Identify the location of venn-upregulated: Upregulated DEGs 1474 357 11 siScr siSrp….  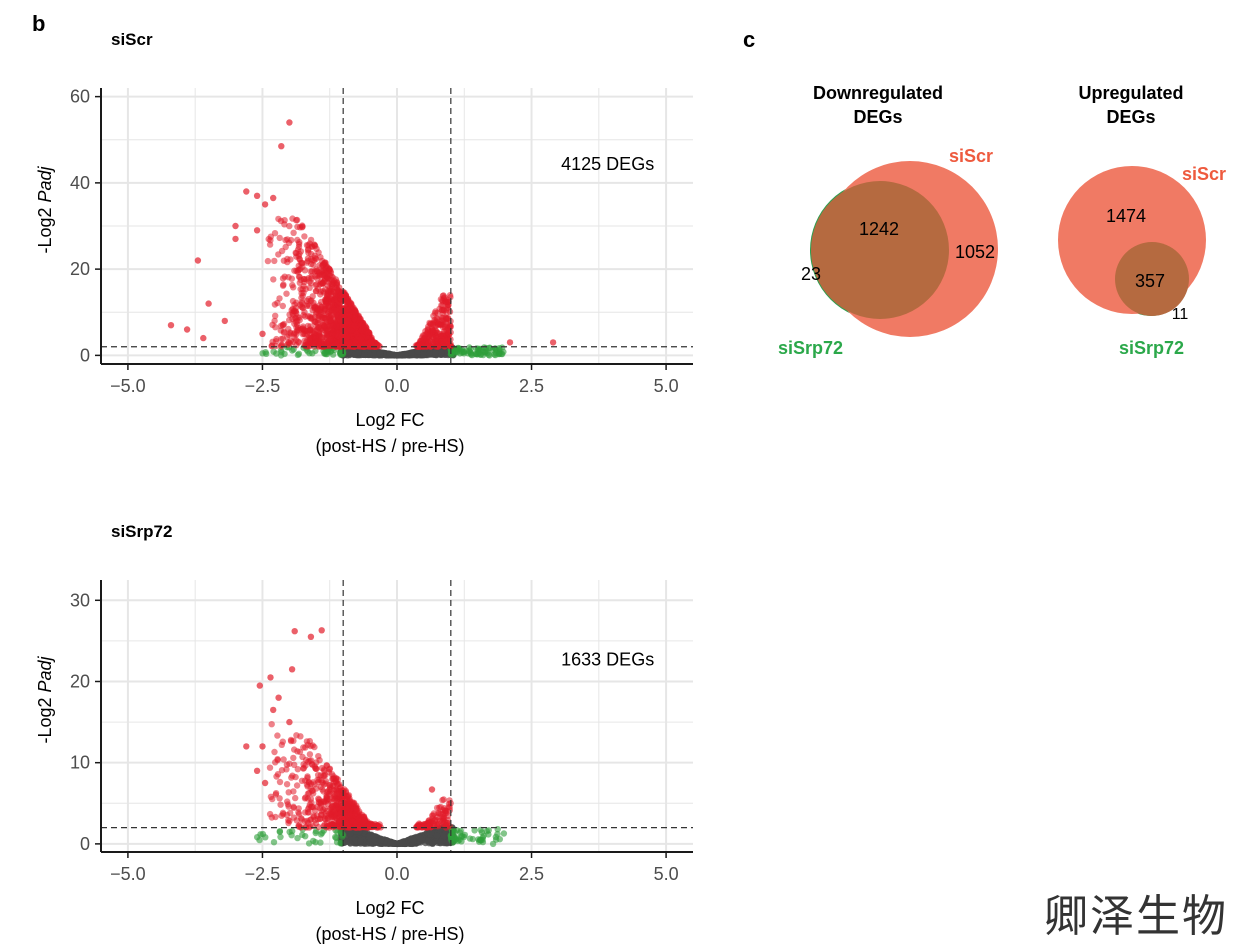
(1142, 220).